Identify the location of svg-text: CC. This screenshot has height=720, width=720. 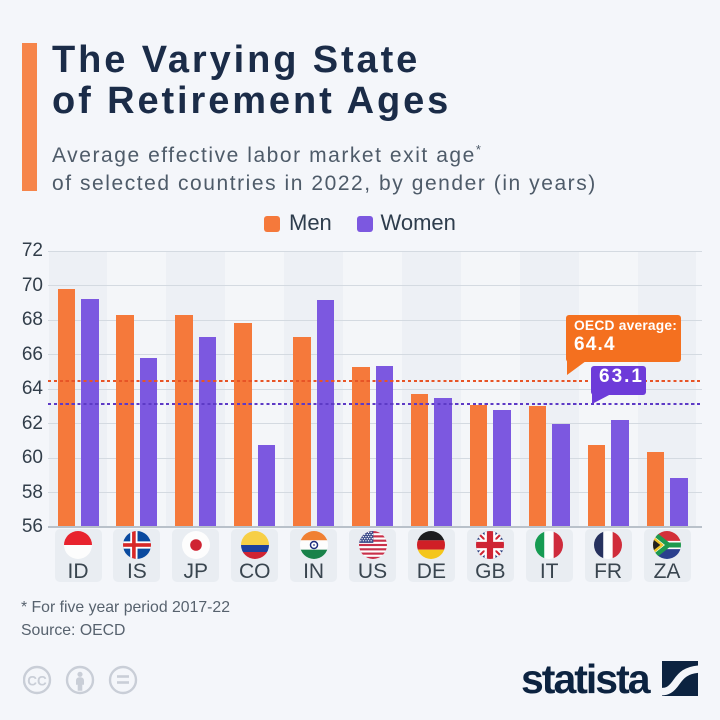
(37, 681).